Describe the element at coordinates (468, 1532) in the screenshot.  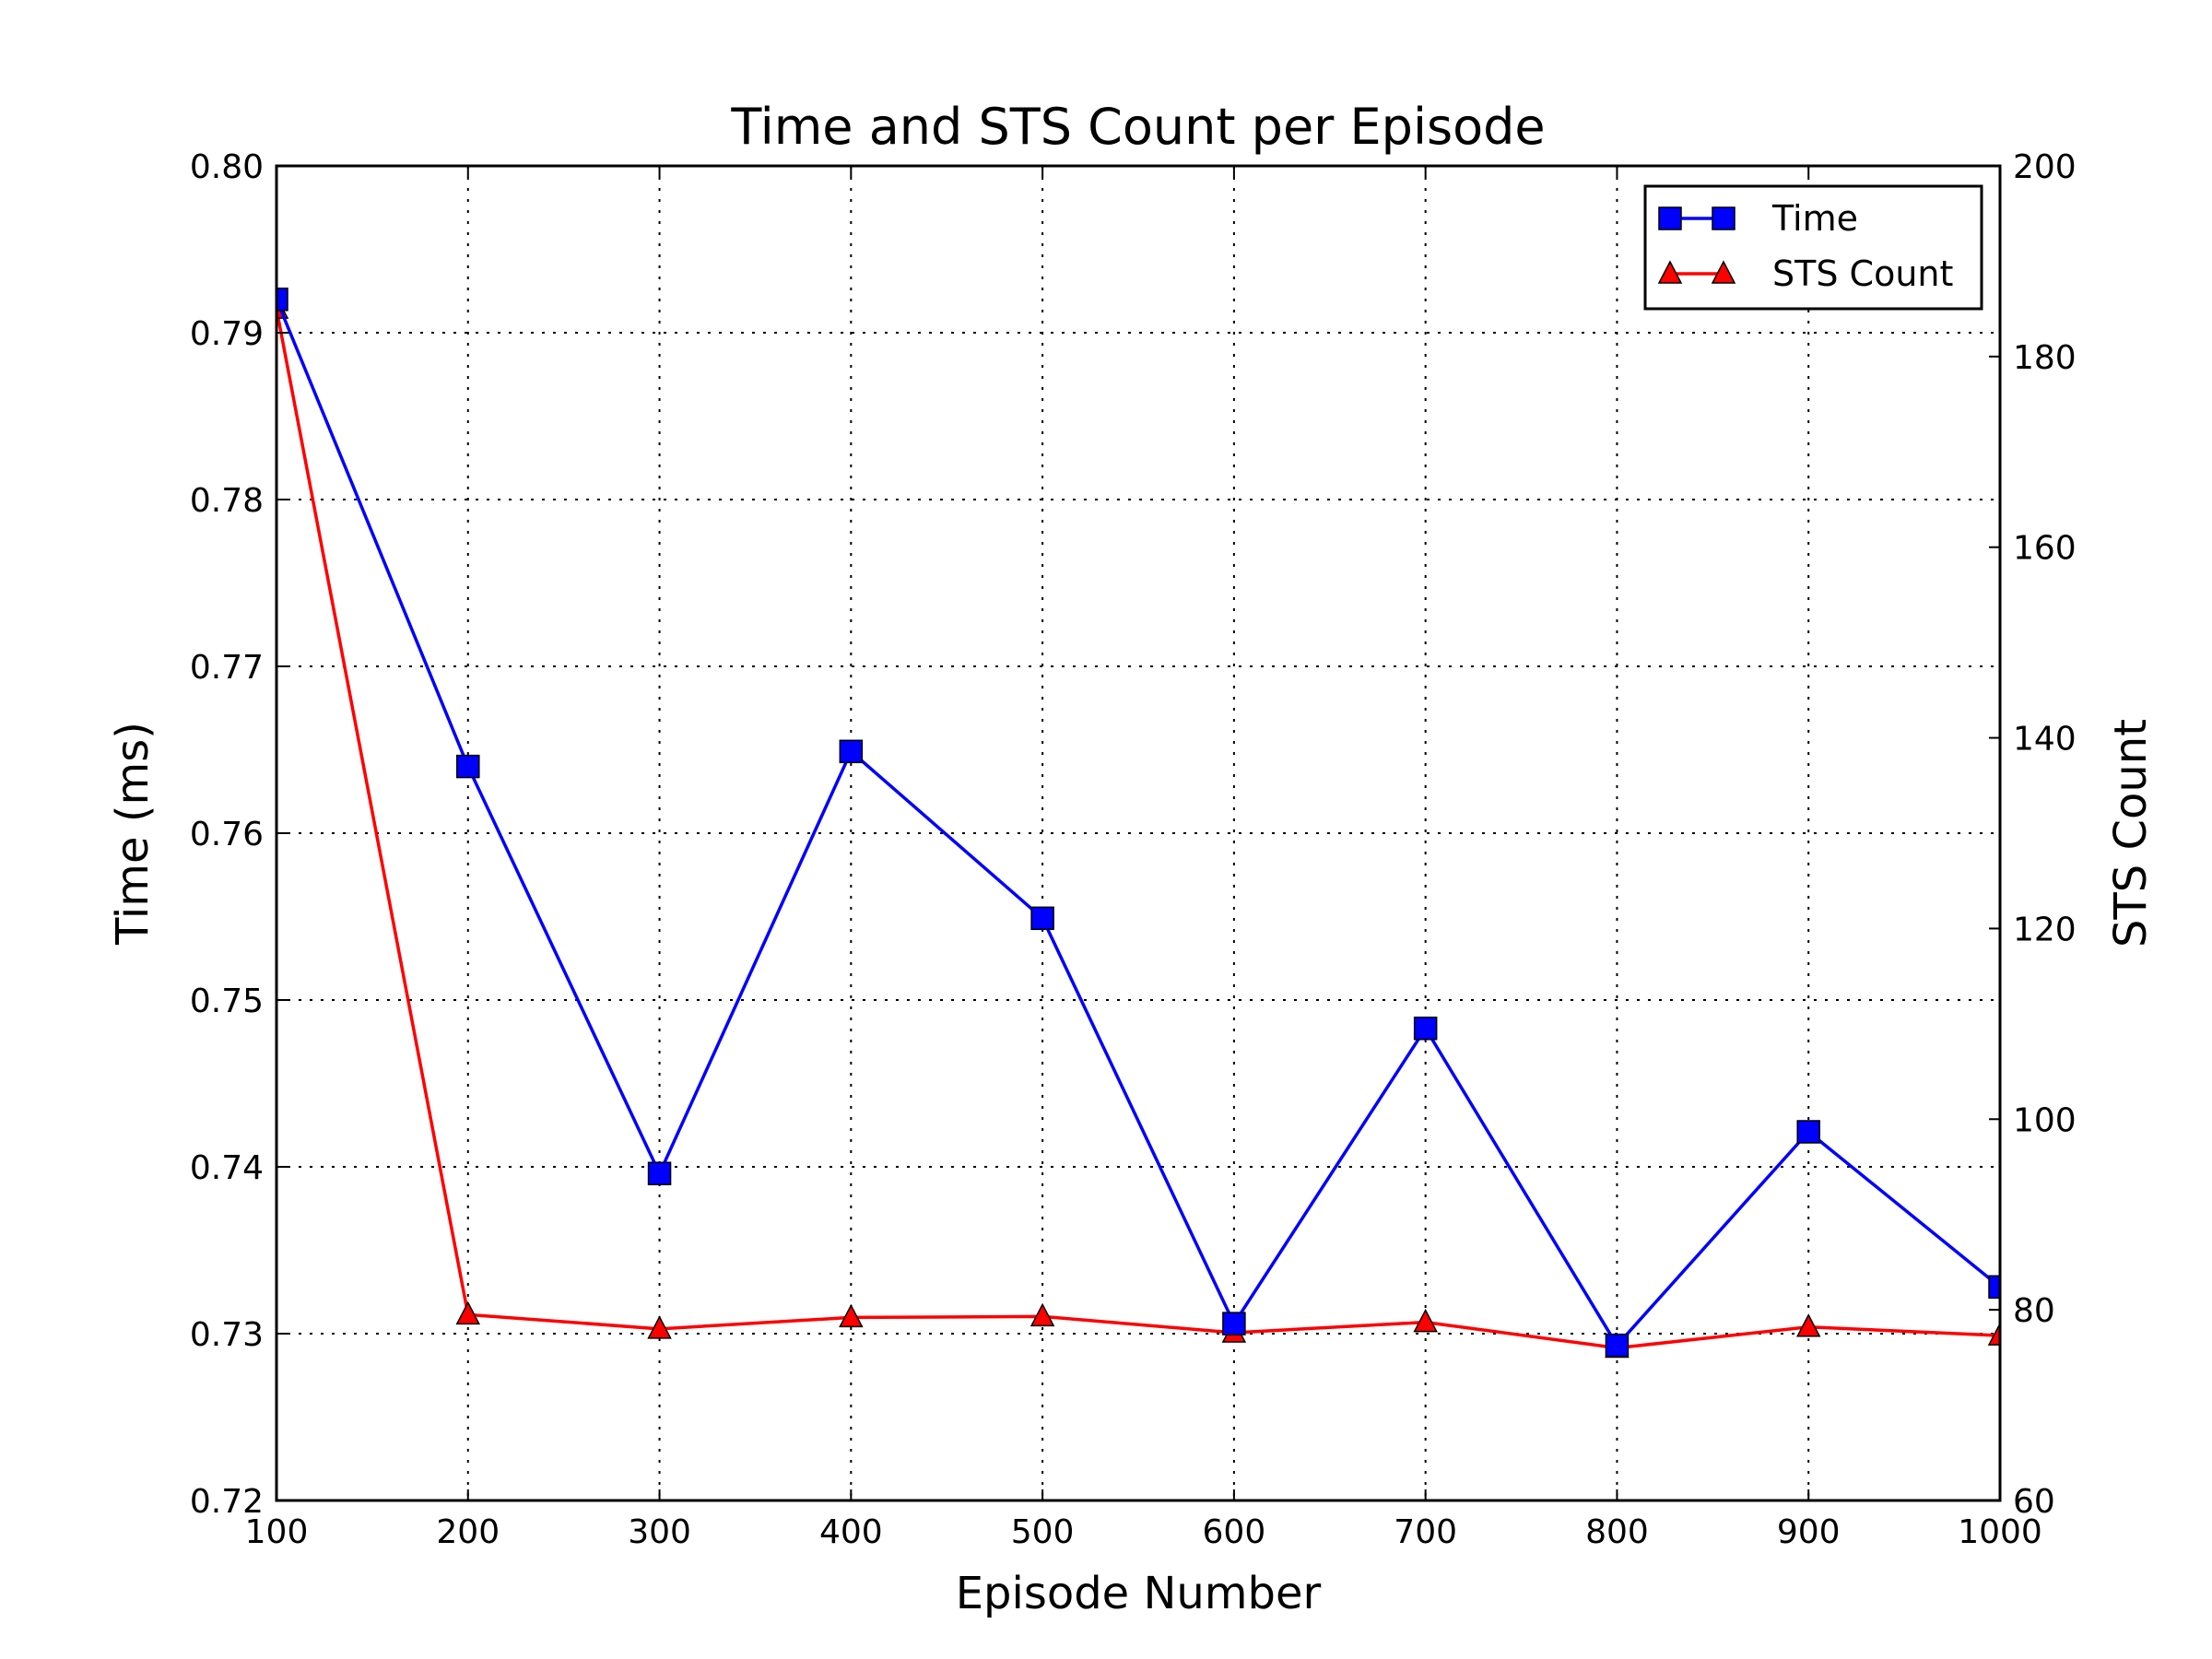
I see `x-tick-label: 200` at that location.